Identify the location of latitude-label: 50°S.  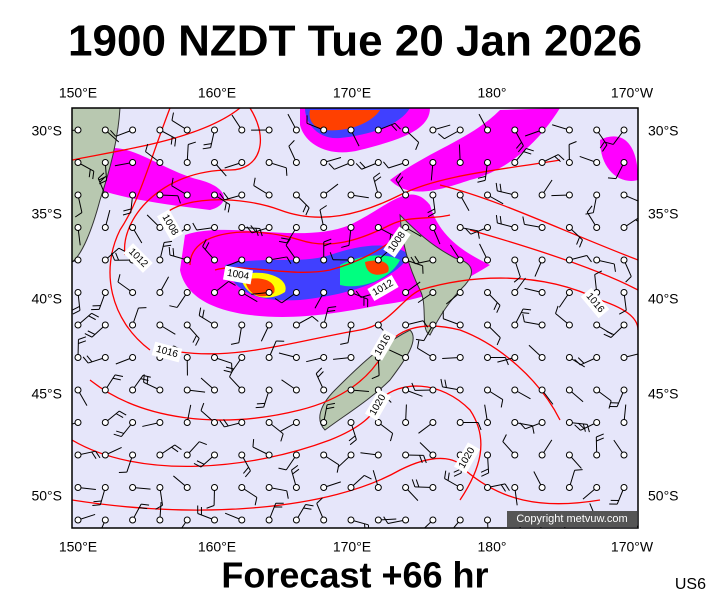
(46, 496).